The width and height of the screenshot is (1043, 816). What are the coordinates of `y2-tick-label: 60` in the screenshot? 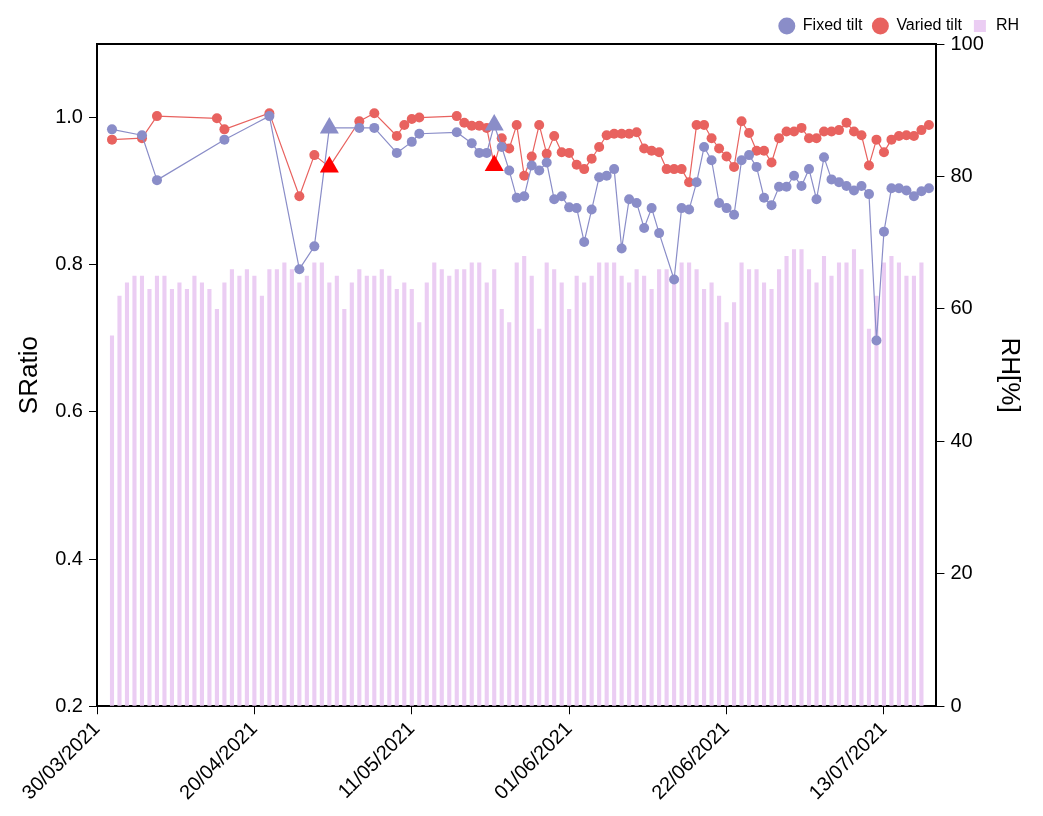 It's located at (961, 307).